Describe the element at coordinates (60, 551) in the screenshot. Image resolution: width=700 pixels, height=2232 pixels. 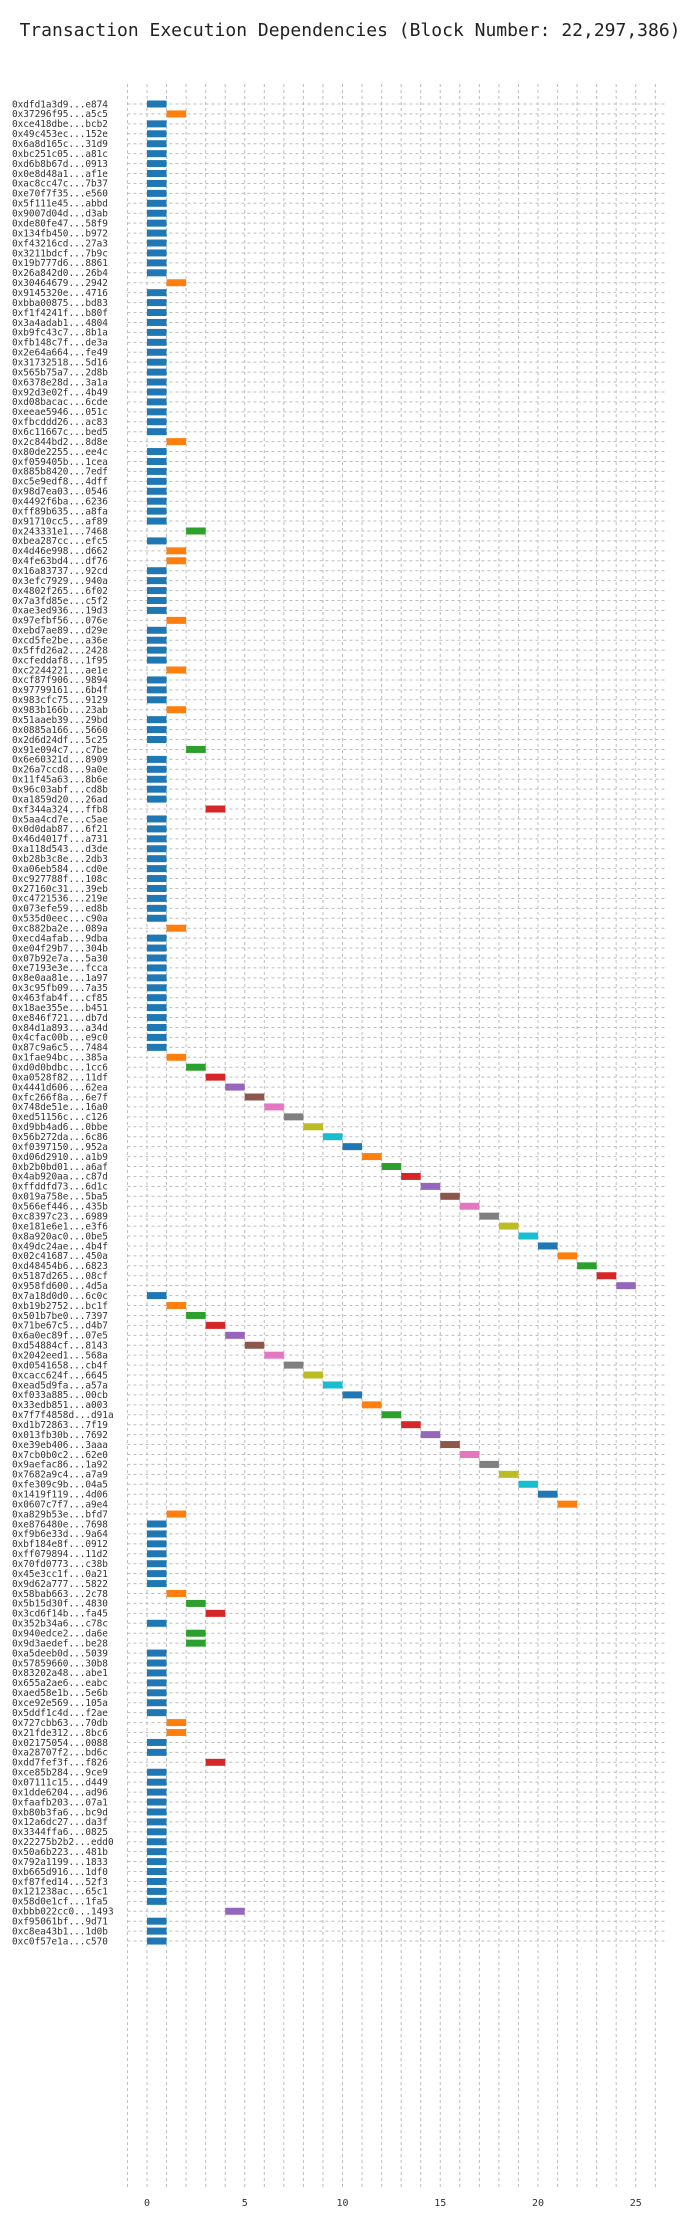
I see `y-tick-label: 0x4d46e998...d662` at that location.